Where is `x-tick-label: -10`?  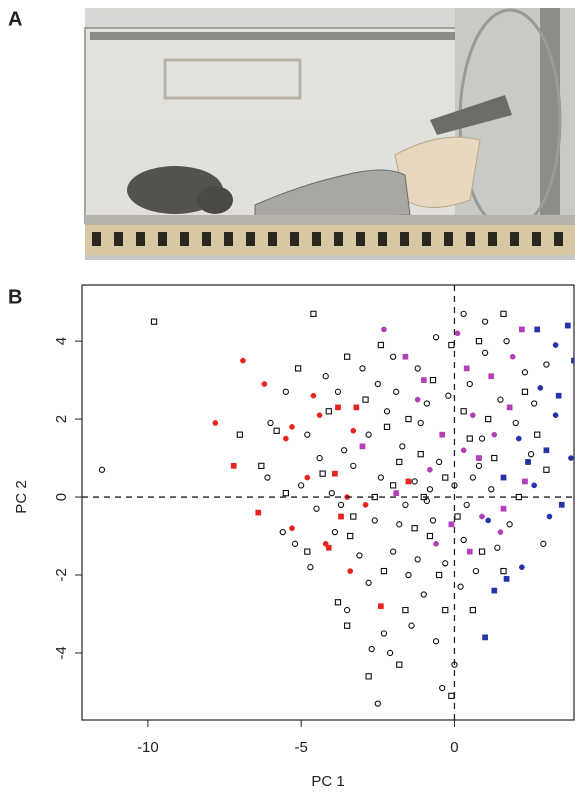 x-tick-label: -10 is located at coordinates (148, 747).